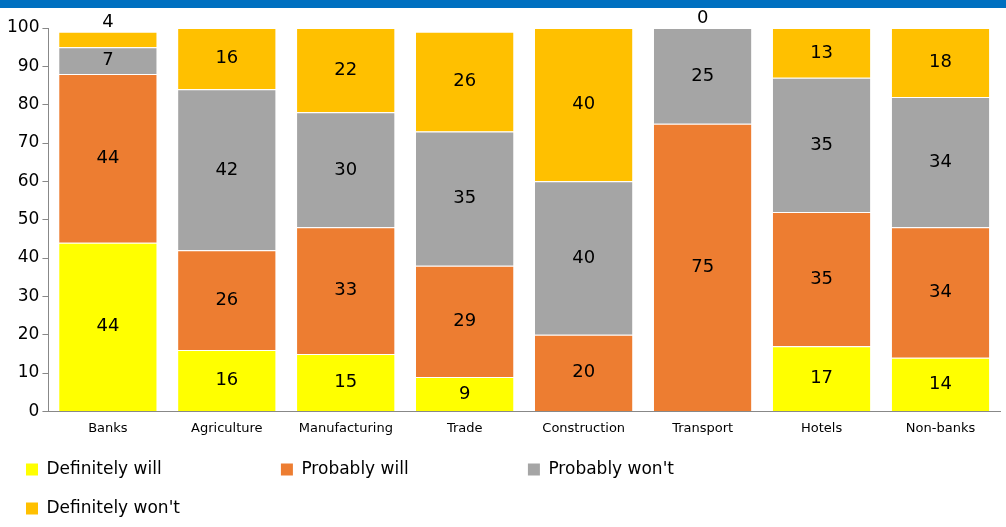  Describe the element at coordinates (821, 427) in the screenshot. I see `x-tick-label: Hotels` at that location.